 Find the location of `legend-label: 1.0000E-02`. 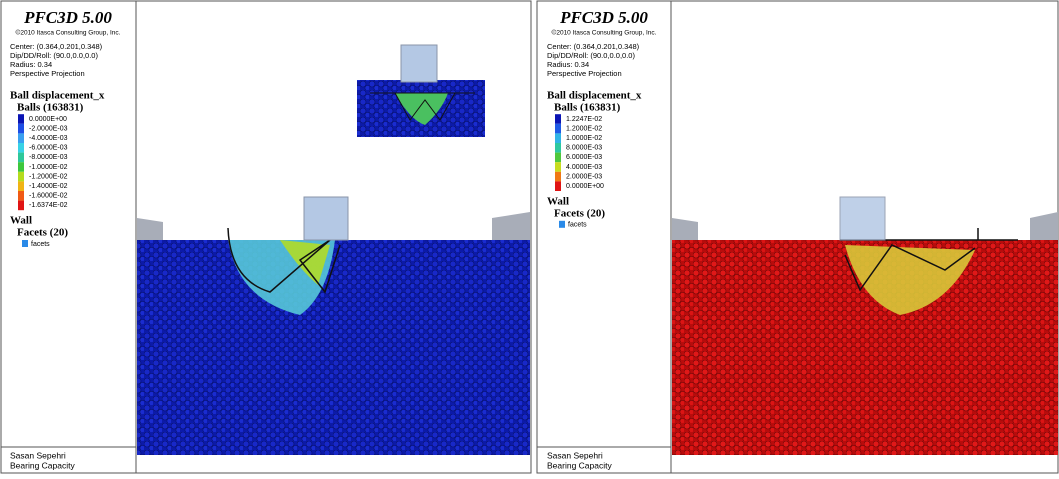

legend-label: 1.0000E-02 is located at coordinates (584, 138).